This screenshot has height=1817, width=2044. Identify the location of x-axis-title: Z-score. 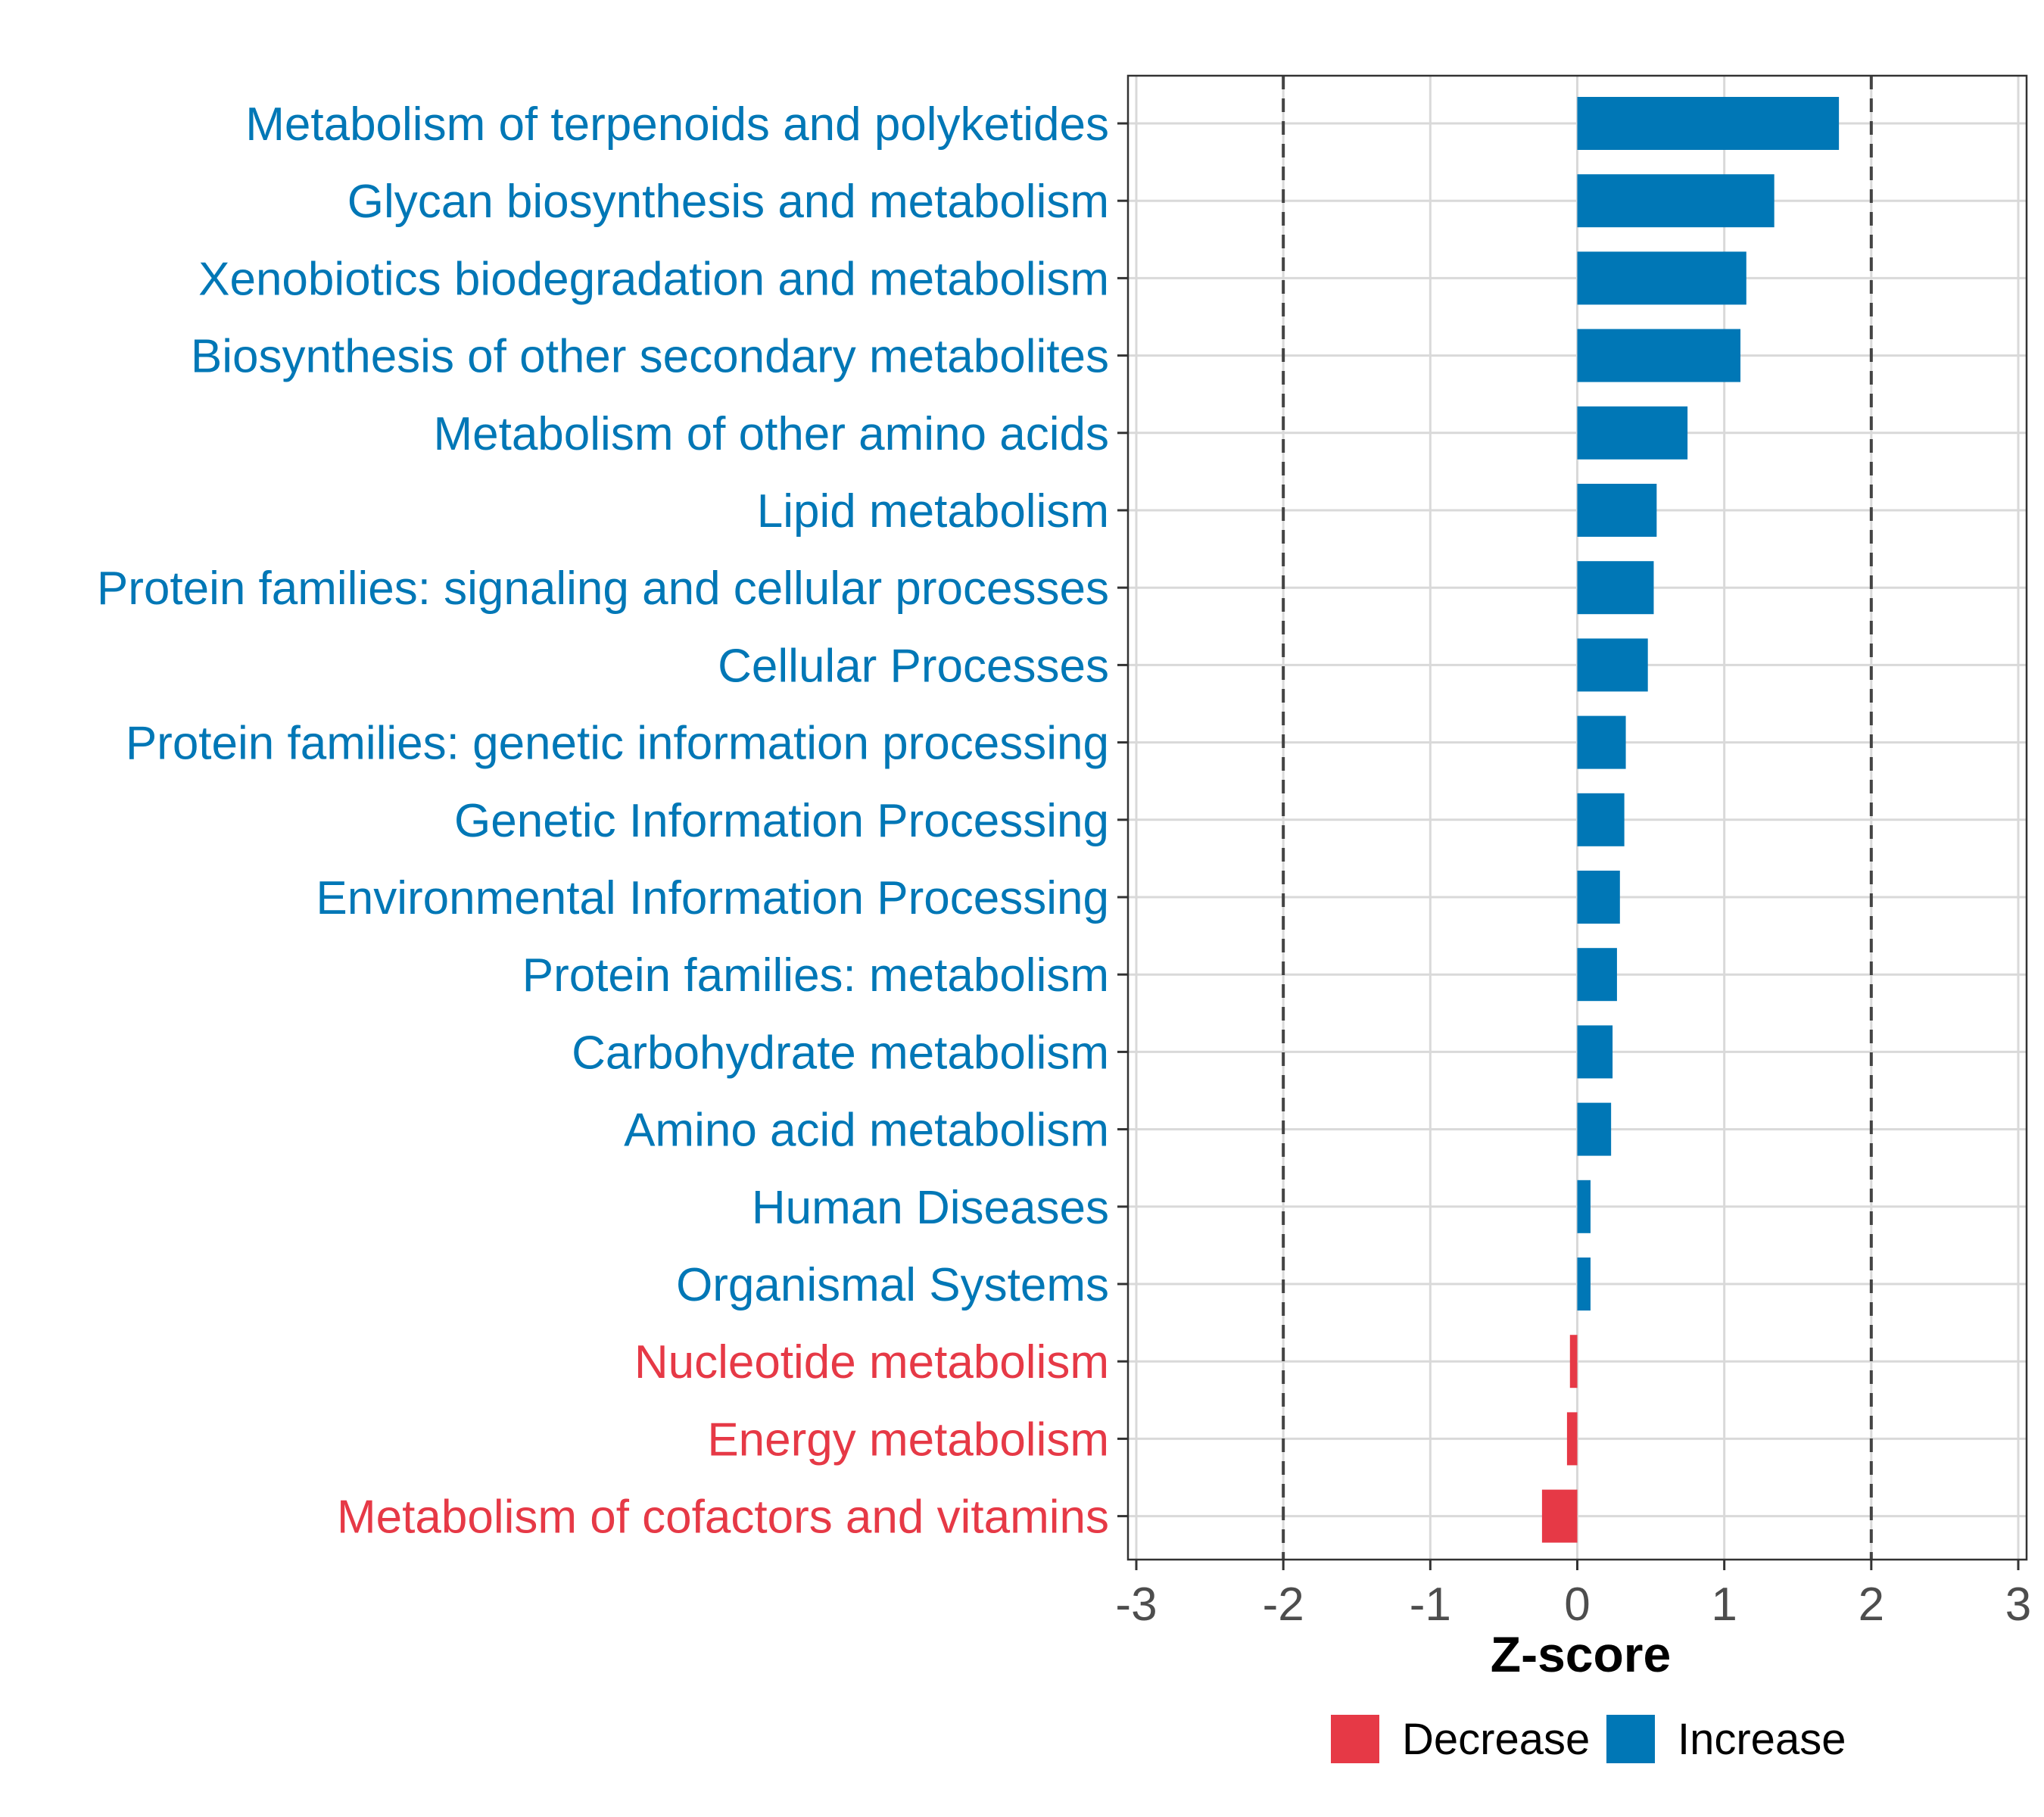
(1581, 1654).